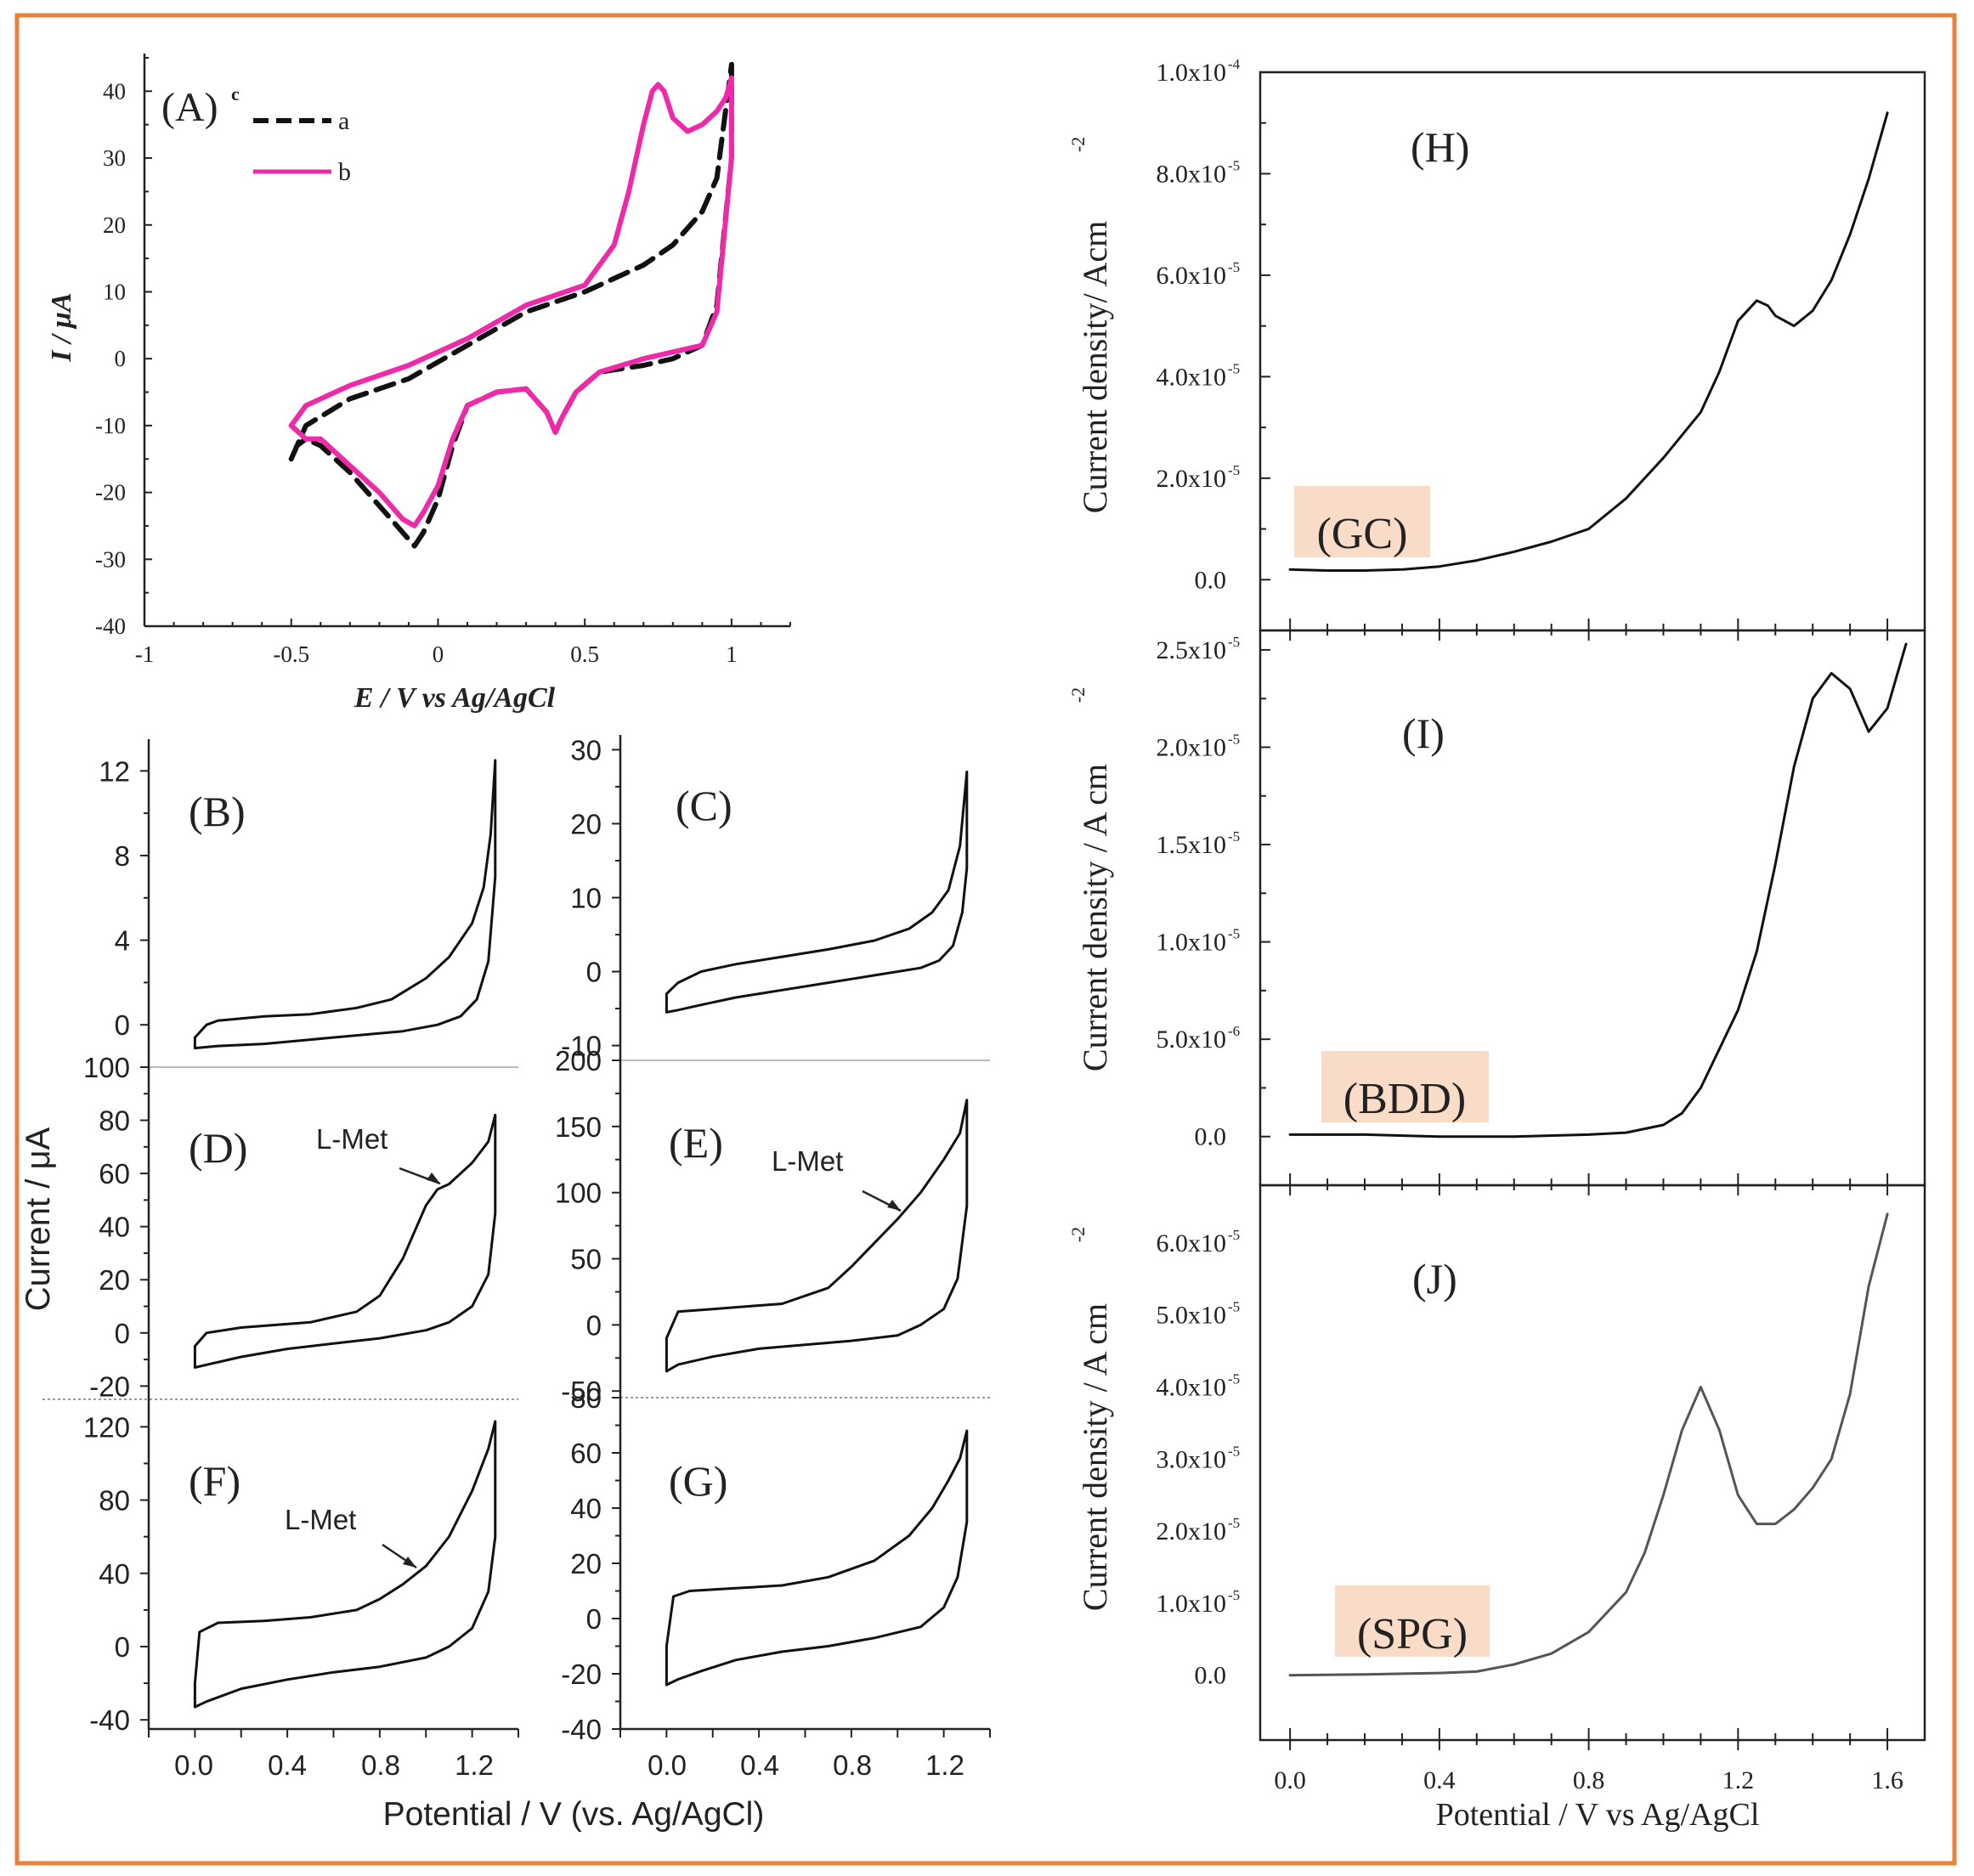 Image resolution: width=1974 pixels, height=1876 pixels. I want to click on chart-F-ytick-2: 40, so click(114, 1574).